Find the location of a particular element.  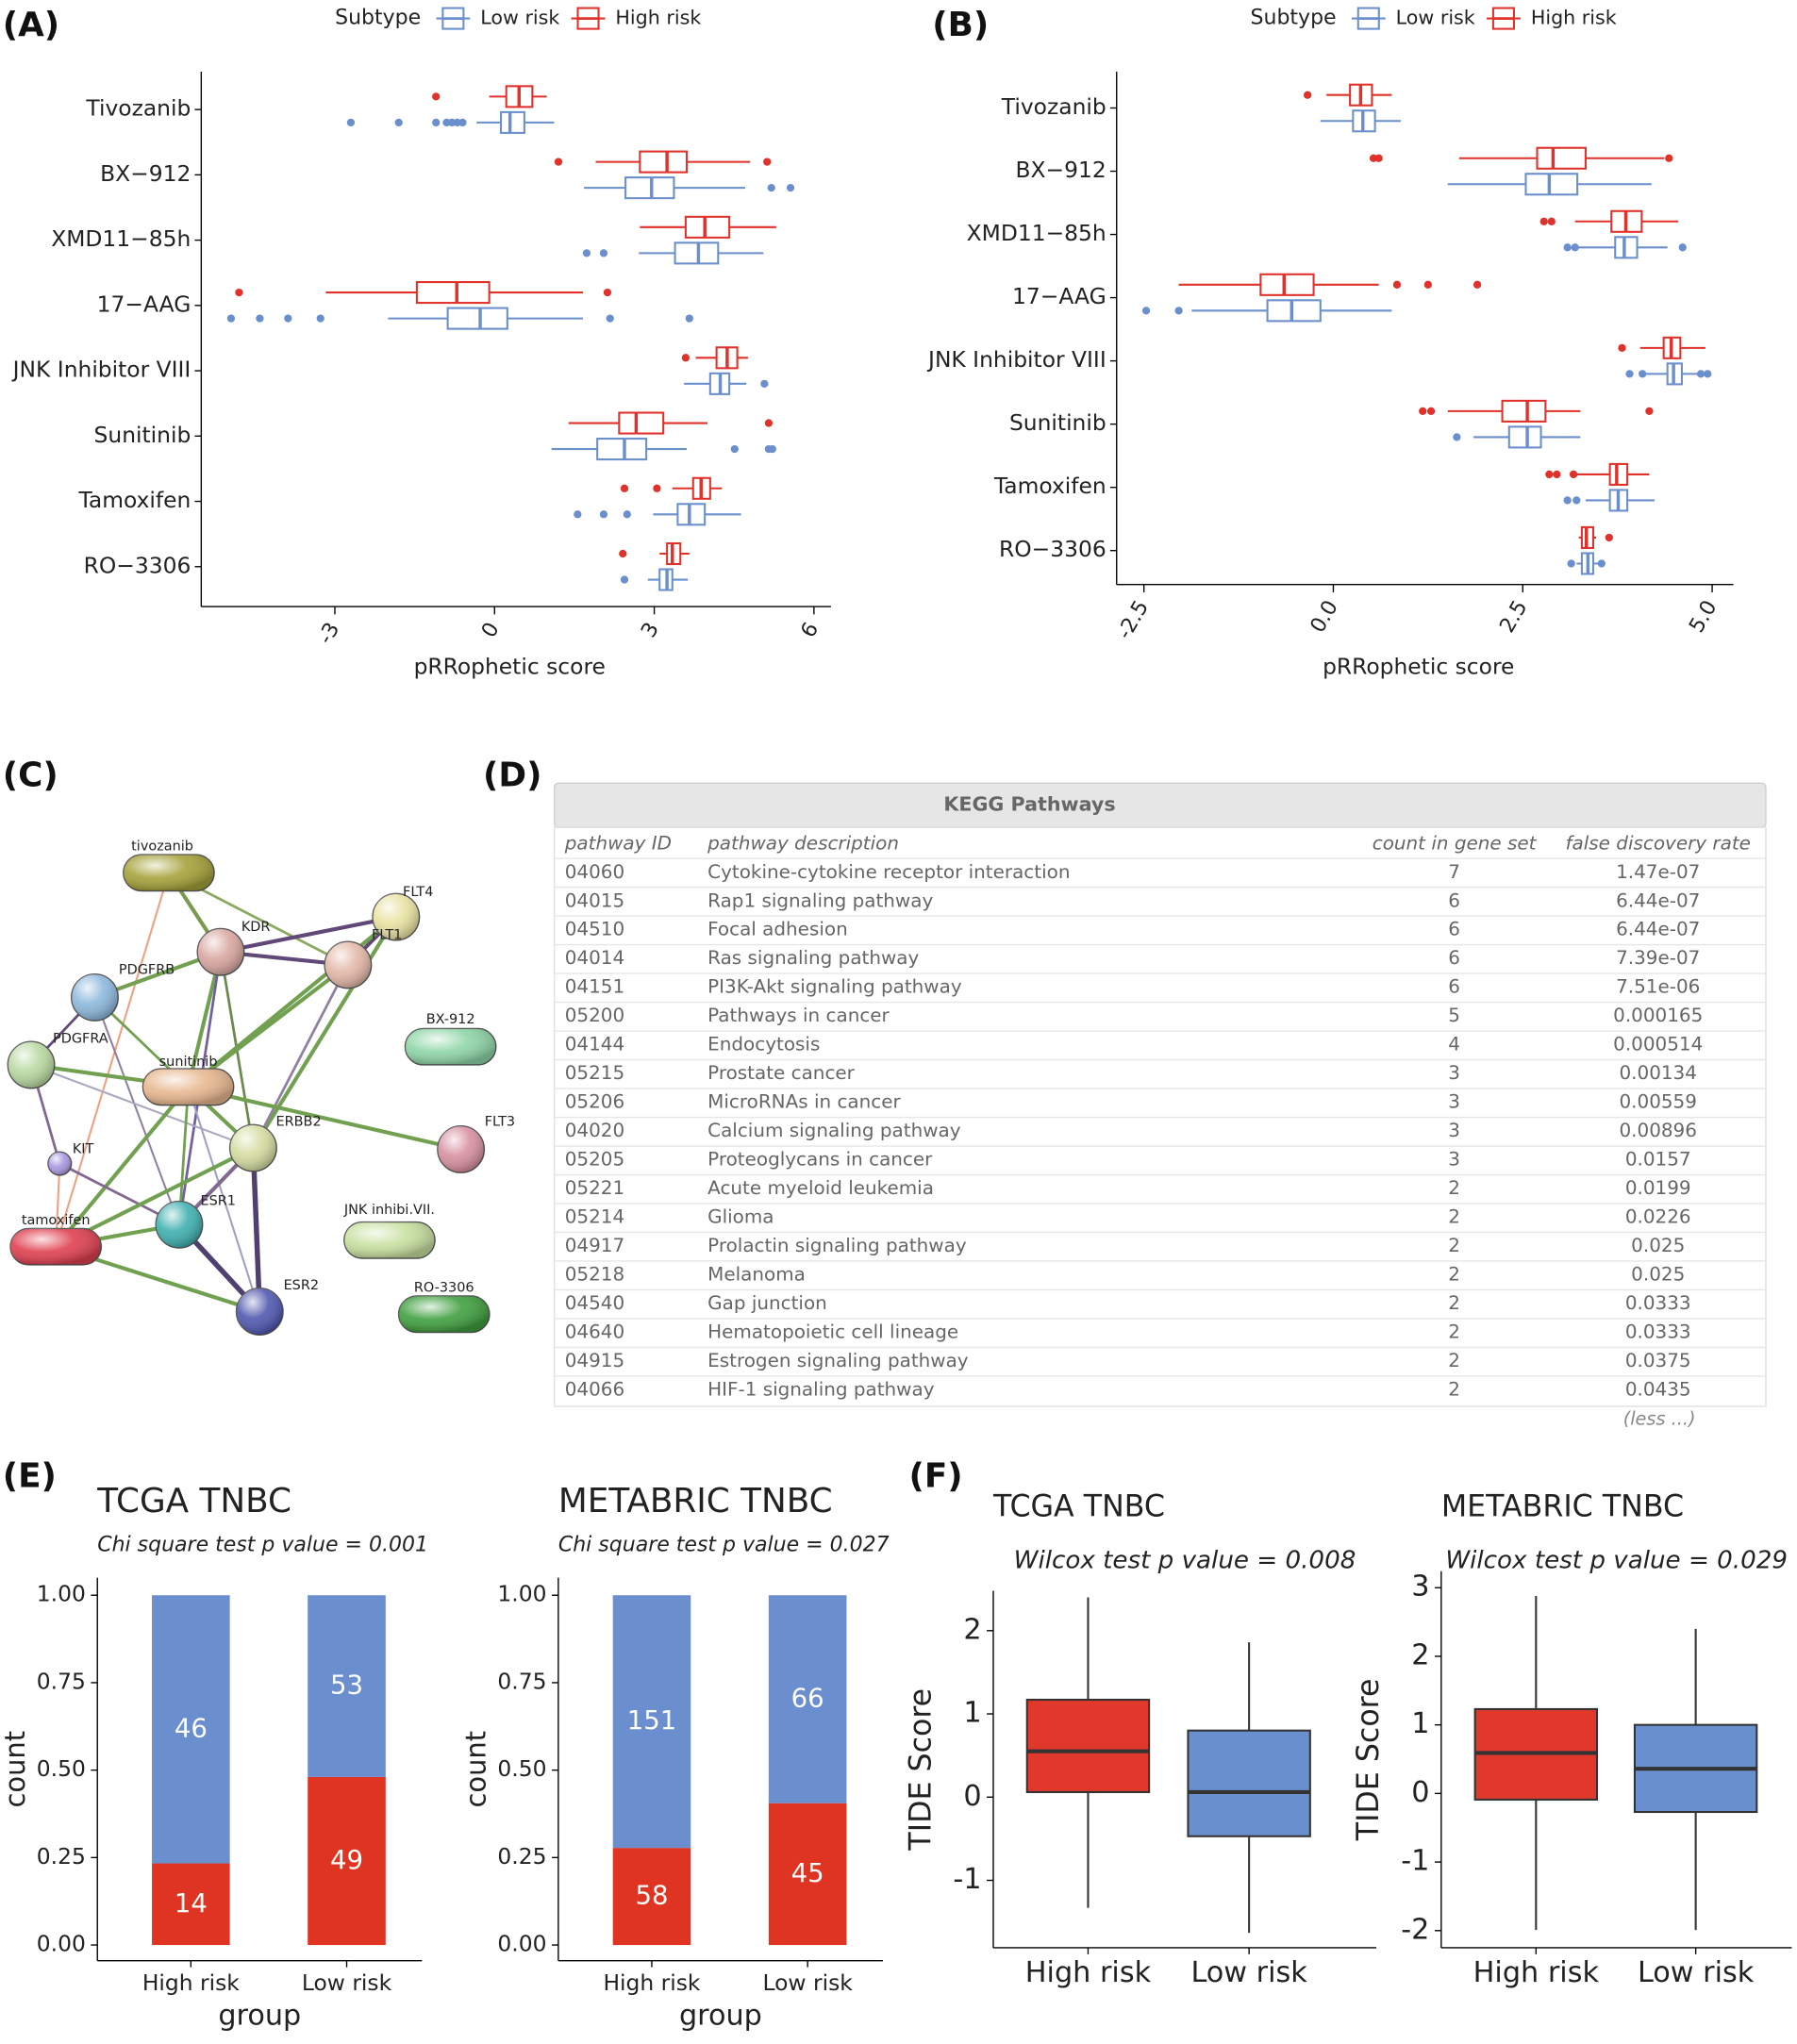

y-tick-label: 0.50 is located at coordinates (521, 1768).